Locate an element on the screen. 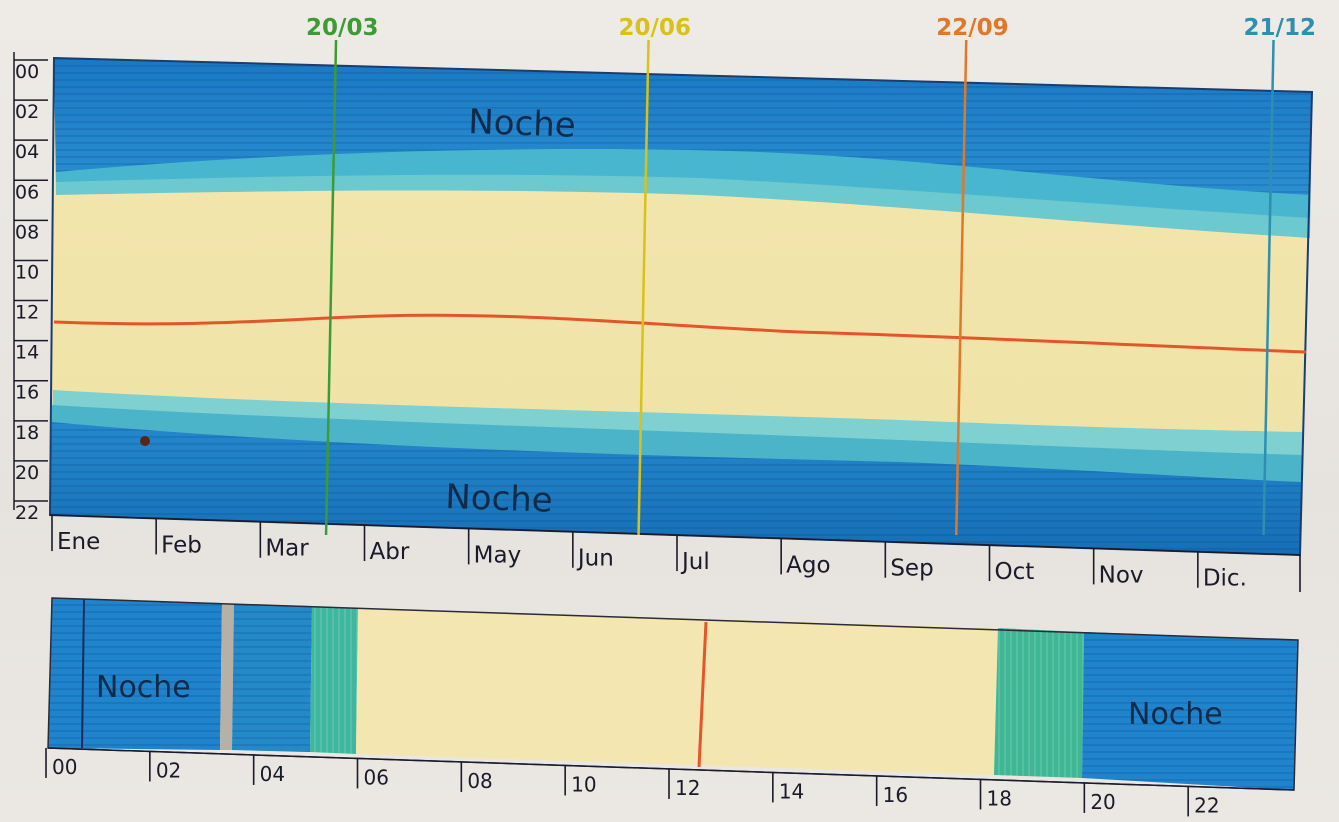 The image size is (1339, 822). y-tick-label: 02 is located at coordinates (27, 112).